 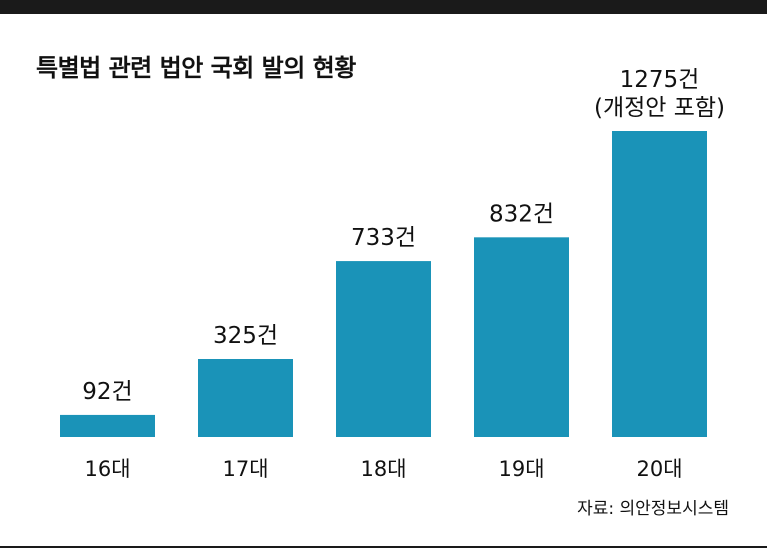 What do you see at coordinates (659, 469) in the screenshot?
I see `category-label: 20대` at bounding box center [659, 469].